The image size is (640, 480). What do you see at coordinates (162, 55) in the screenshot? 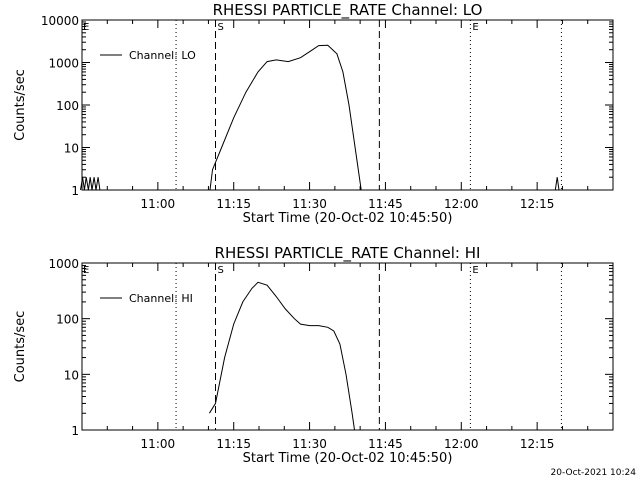
I see `legend-entry: Channel: LO` at bounding box center [162, 55].